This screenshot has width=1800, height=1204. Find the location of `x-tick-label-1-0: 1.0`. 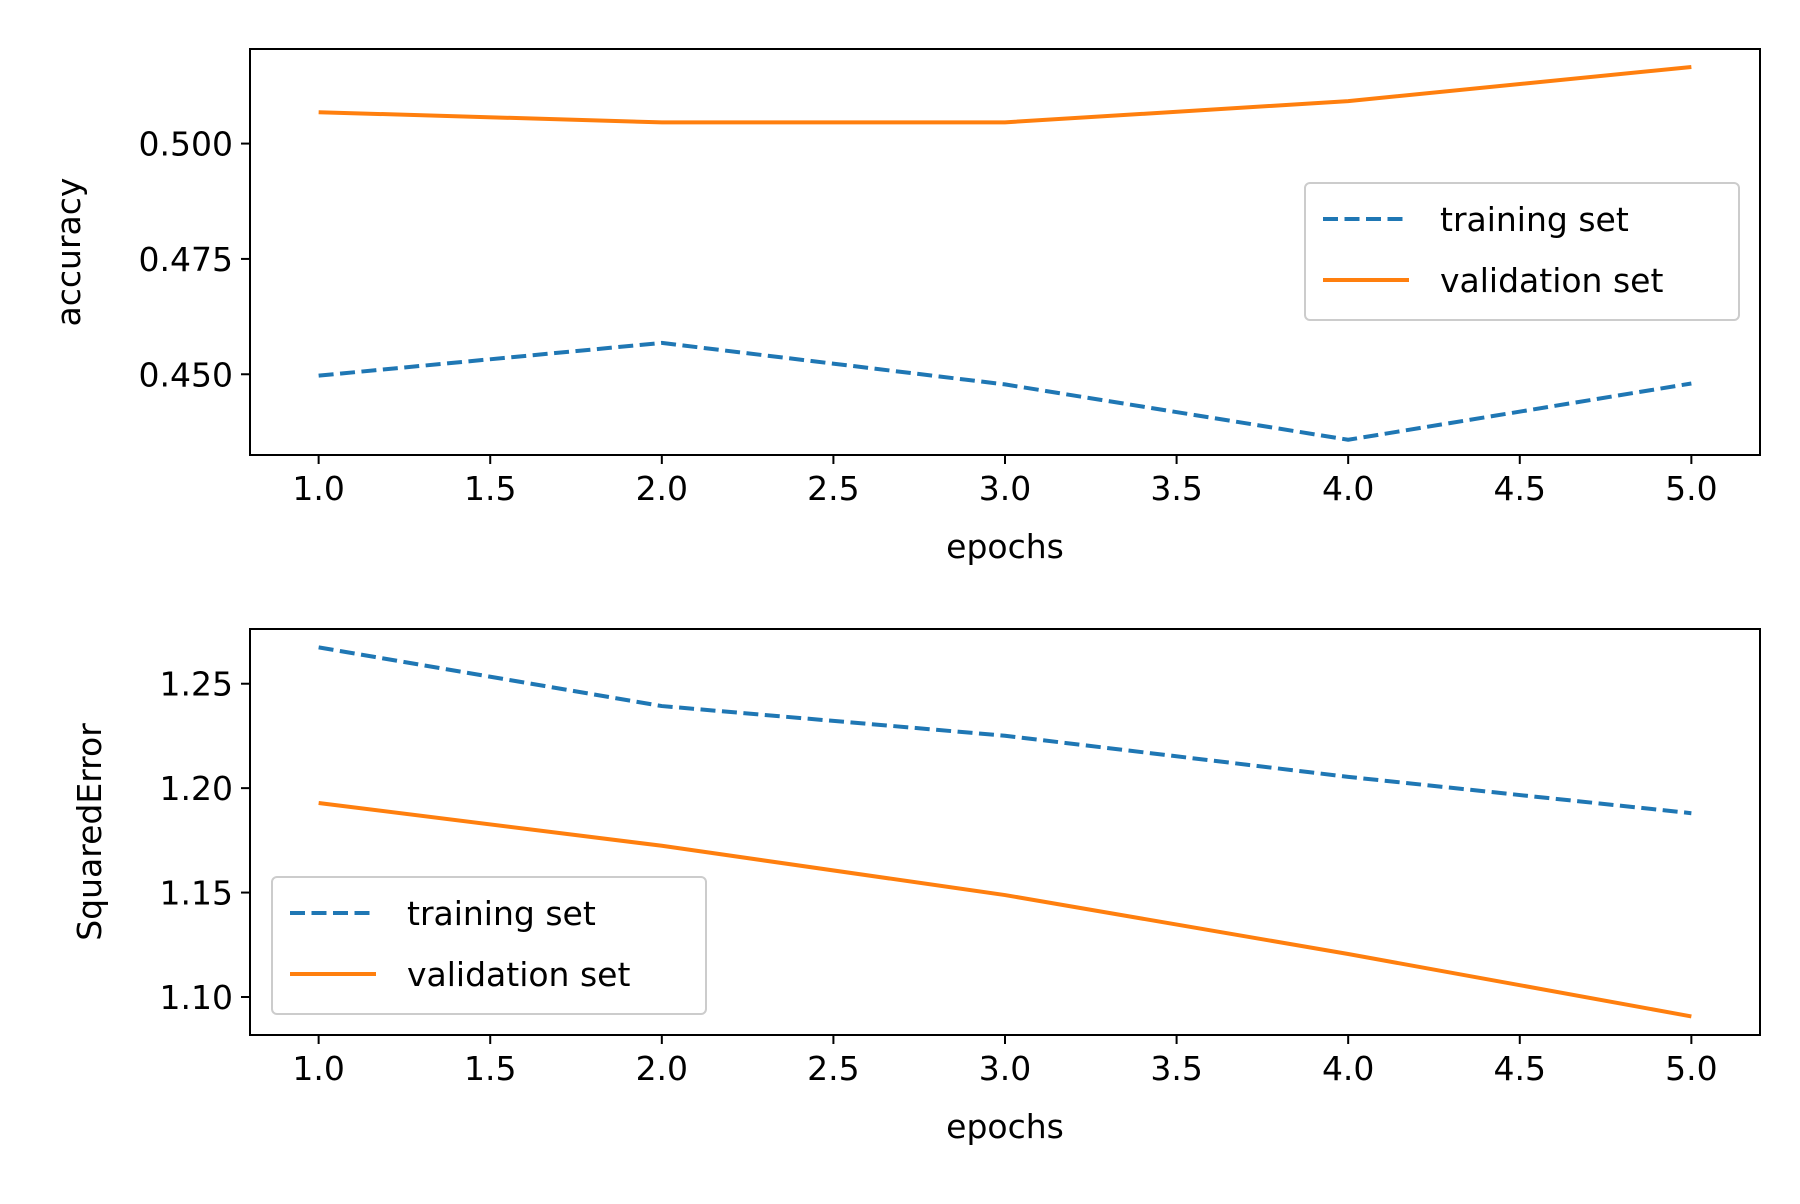

x-tick-label-1-0: 1.0 is located at coordinates (318, 1068).